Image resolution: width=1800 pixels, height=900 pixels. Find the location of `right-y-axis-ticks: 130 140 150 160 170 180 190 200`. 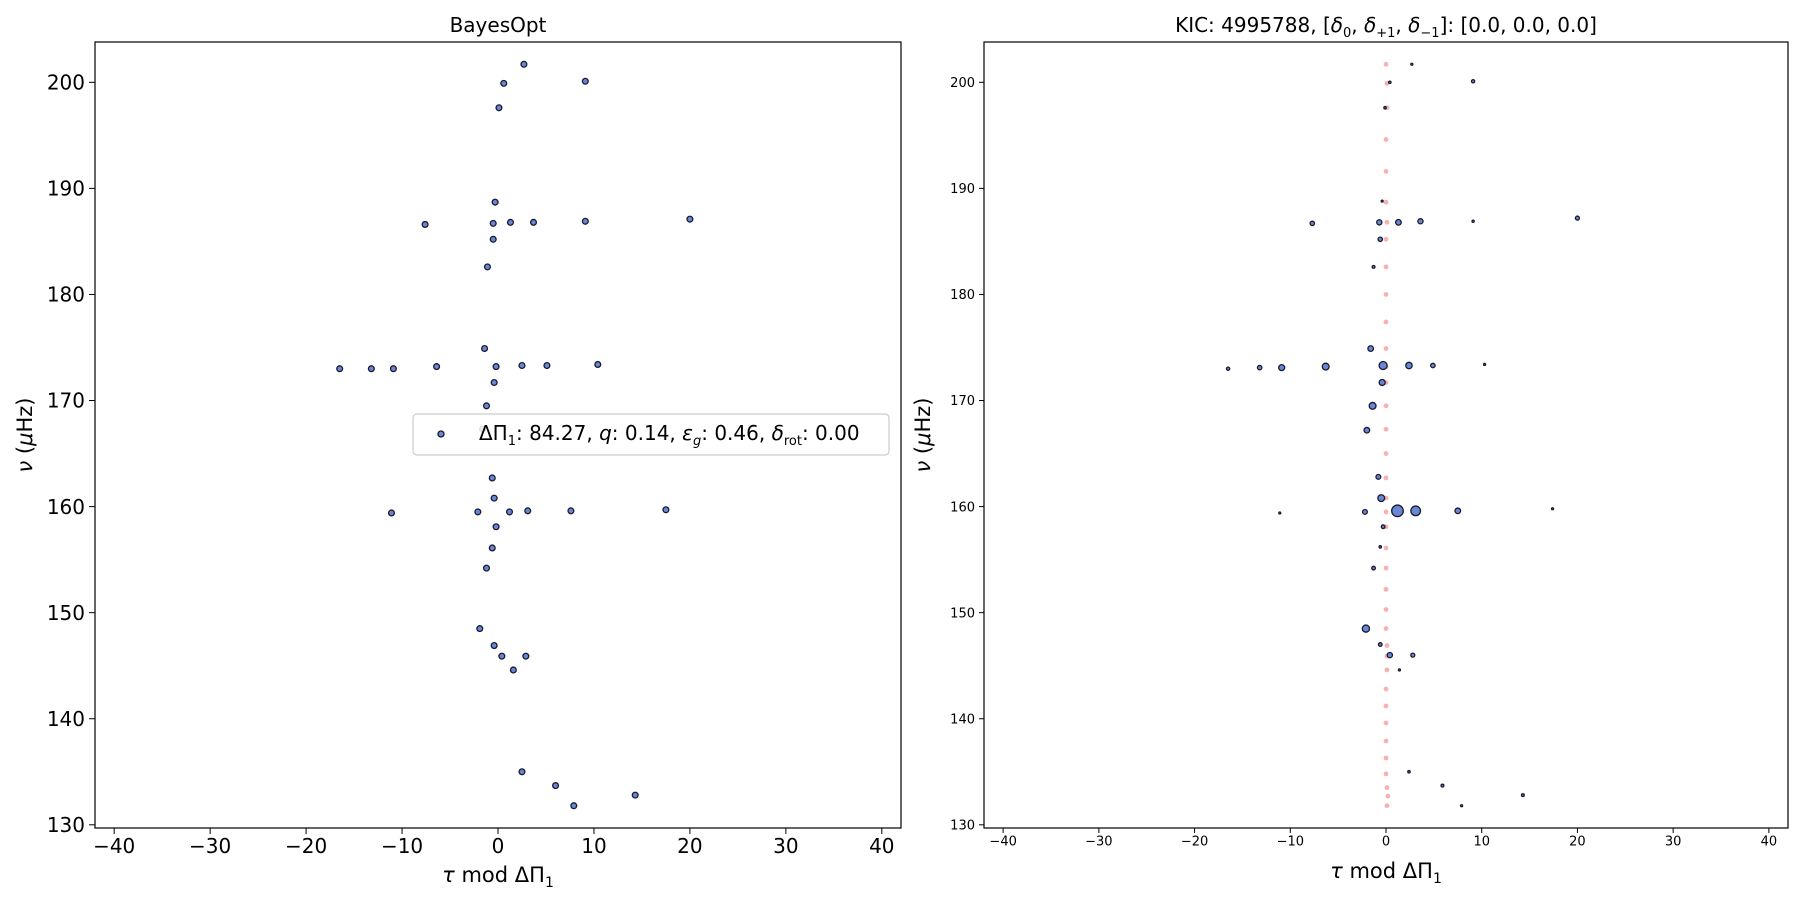

right-y-axis-ticks: 130 140 150 160 170 180 190 200 is located at coordinates (967, 454).